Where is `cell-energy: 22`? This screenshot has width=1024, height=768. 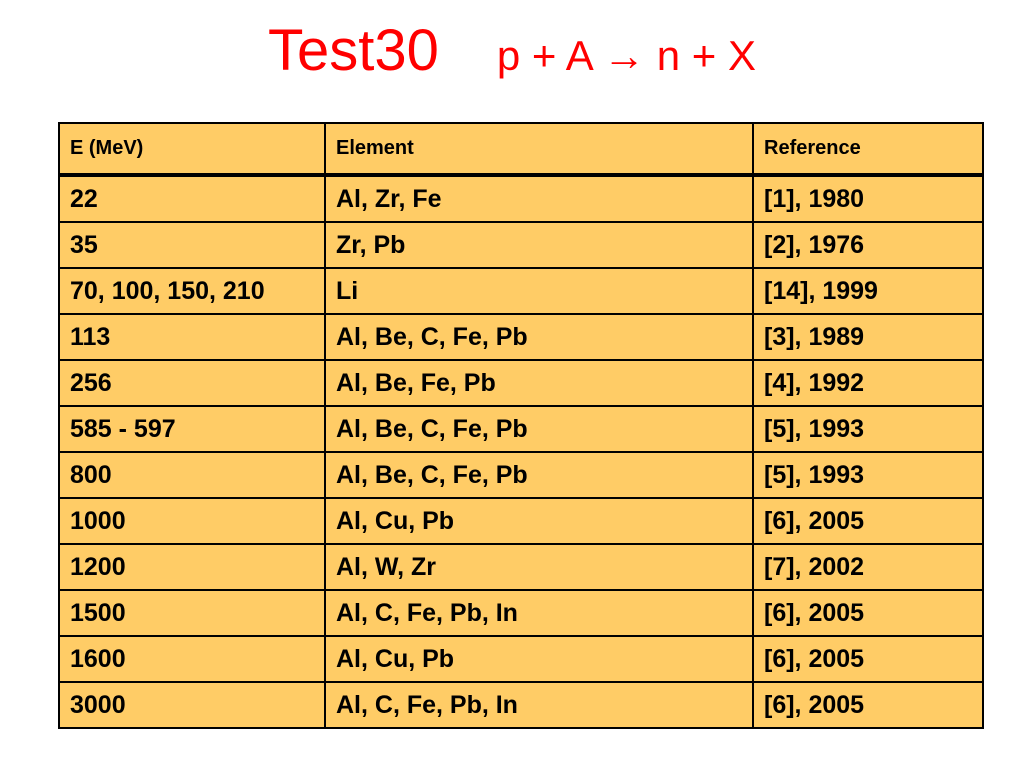
cell-energy: 22 is located at coordinates (192, 198).